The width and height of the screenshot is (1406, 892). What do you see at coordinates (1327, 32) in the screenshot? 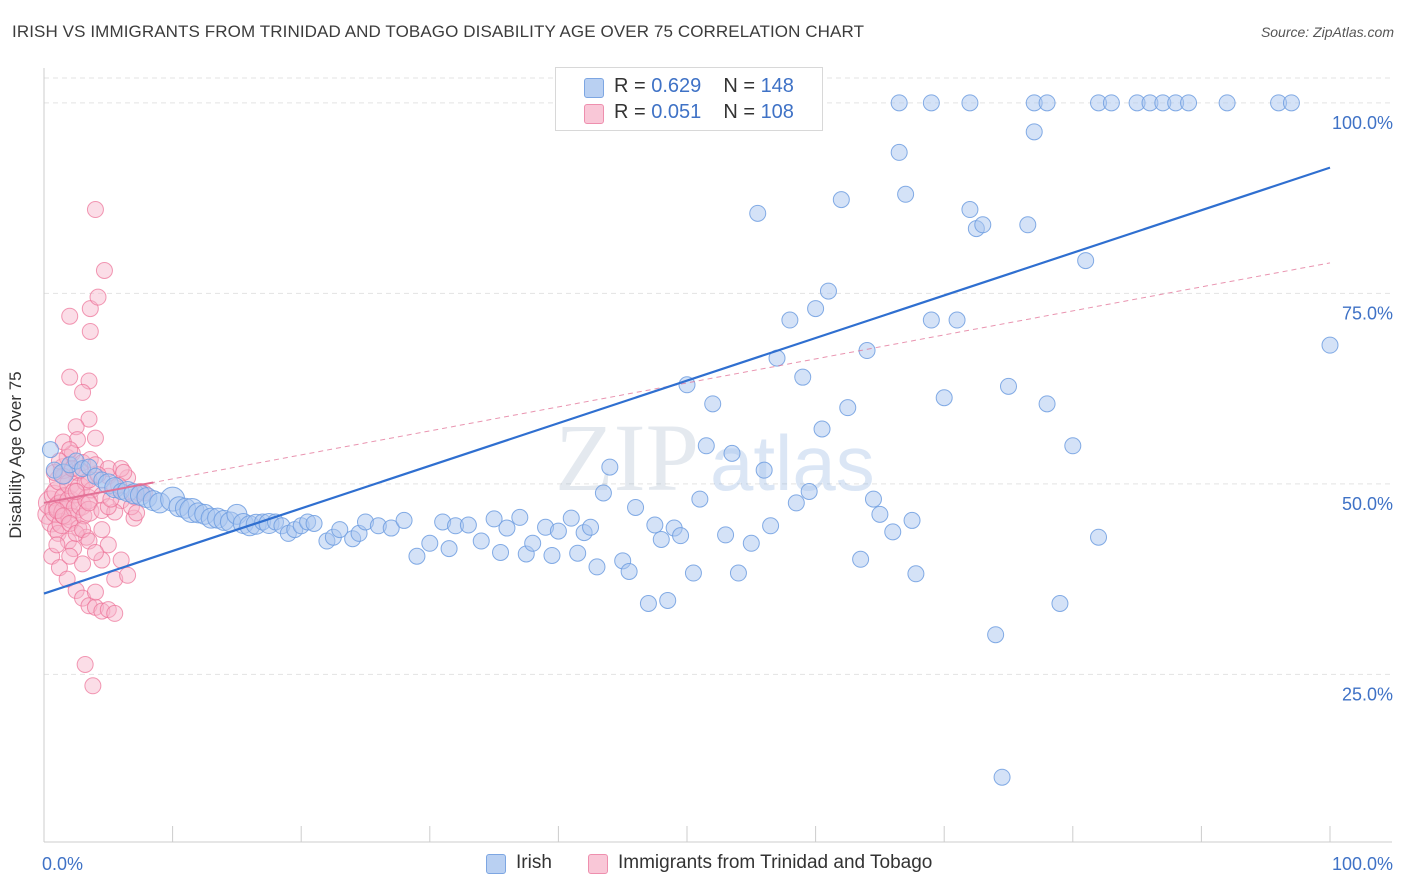
I see `source-credit: Source: ZipAtlas.com` at bounding box center [1327, 32].